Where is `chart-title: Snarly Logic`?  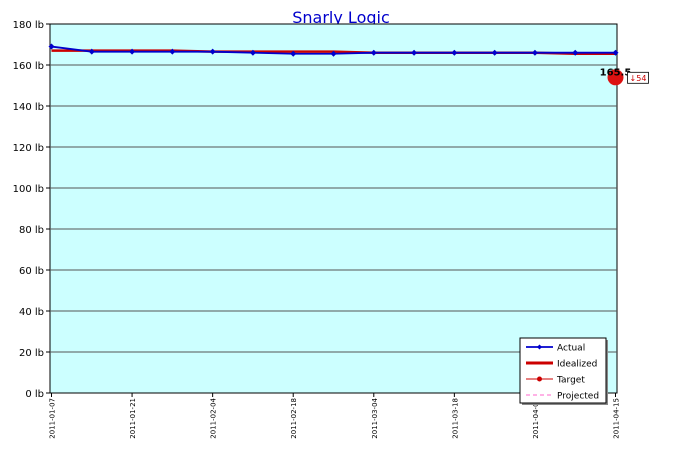 chart-title: Snarly Logic is located at coordinates (341, 17).